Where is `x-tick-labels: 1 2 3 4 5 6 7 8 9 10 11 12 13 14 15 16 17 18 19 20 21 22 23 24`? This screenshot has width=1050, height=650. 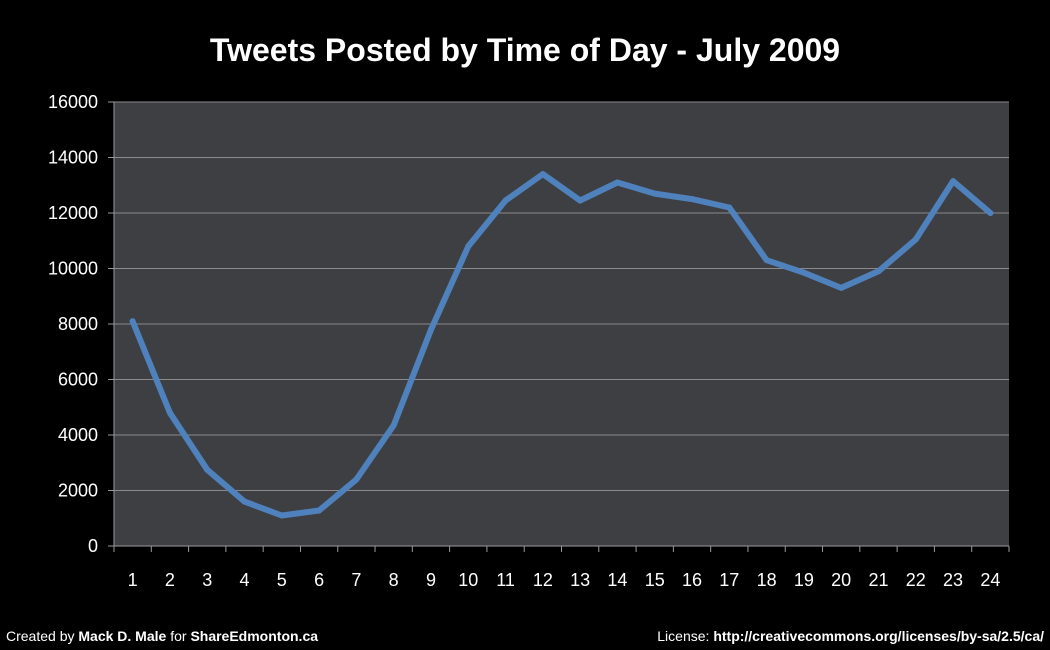 x-tick-labels: 1 2 3 4 5 6 7 8 9 10 11 12 13 14 15 16 17 18 19 20 21 22 23 24 is located at coordinates (564, 580).